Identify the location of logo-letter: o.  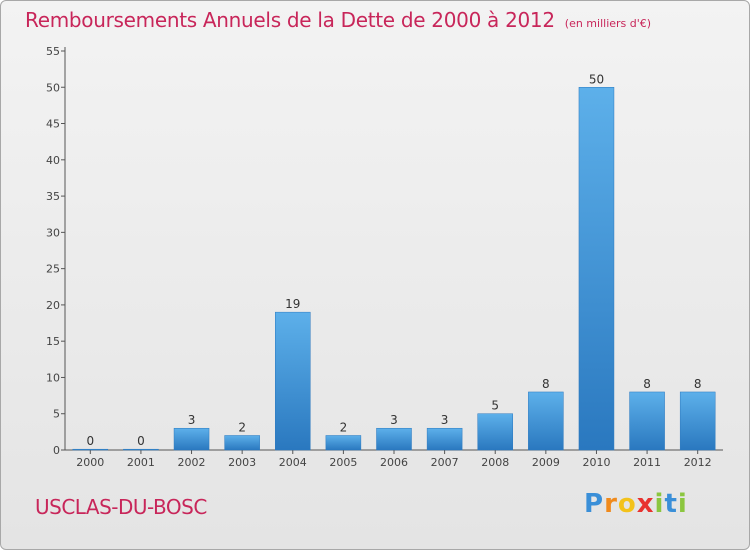
(627, 504).